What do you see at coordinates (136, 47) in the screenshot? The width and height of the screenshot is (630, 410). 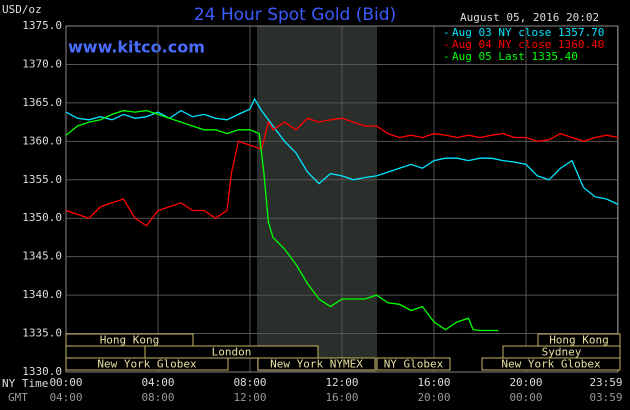 I see `site: www.kitco.com` at bounding box center [136, 47].